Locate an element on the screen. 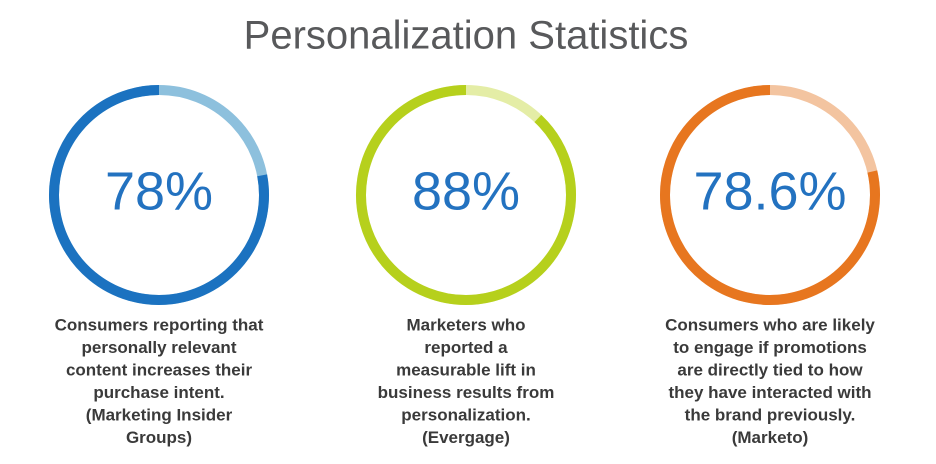 The image size is (936, 464). page-title: Personalization Statistics is located at coordinates (466, 36).